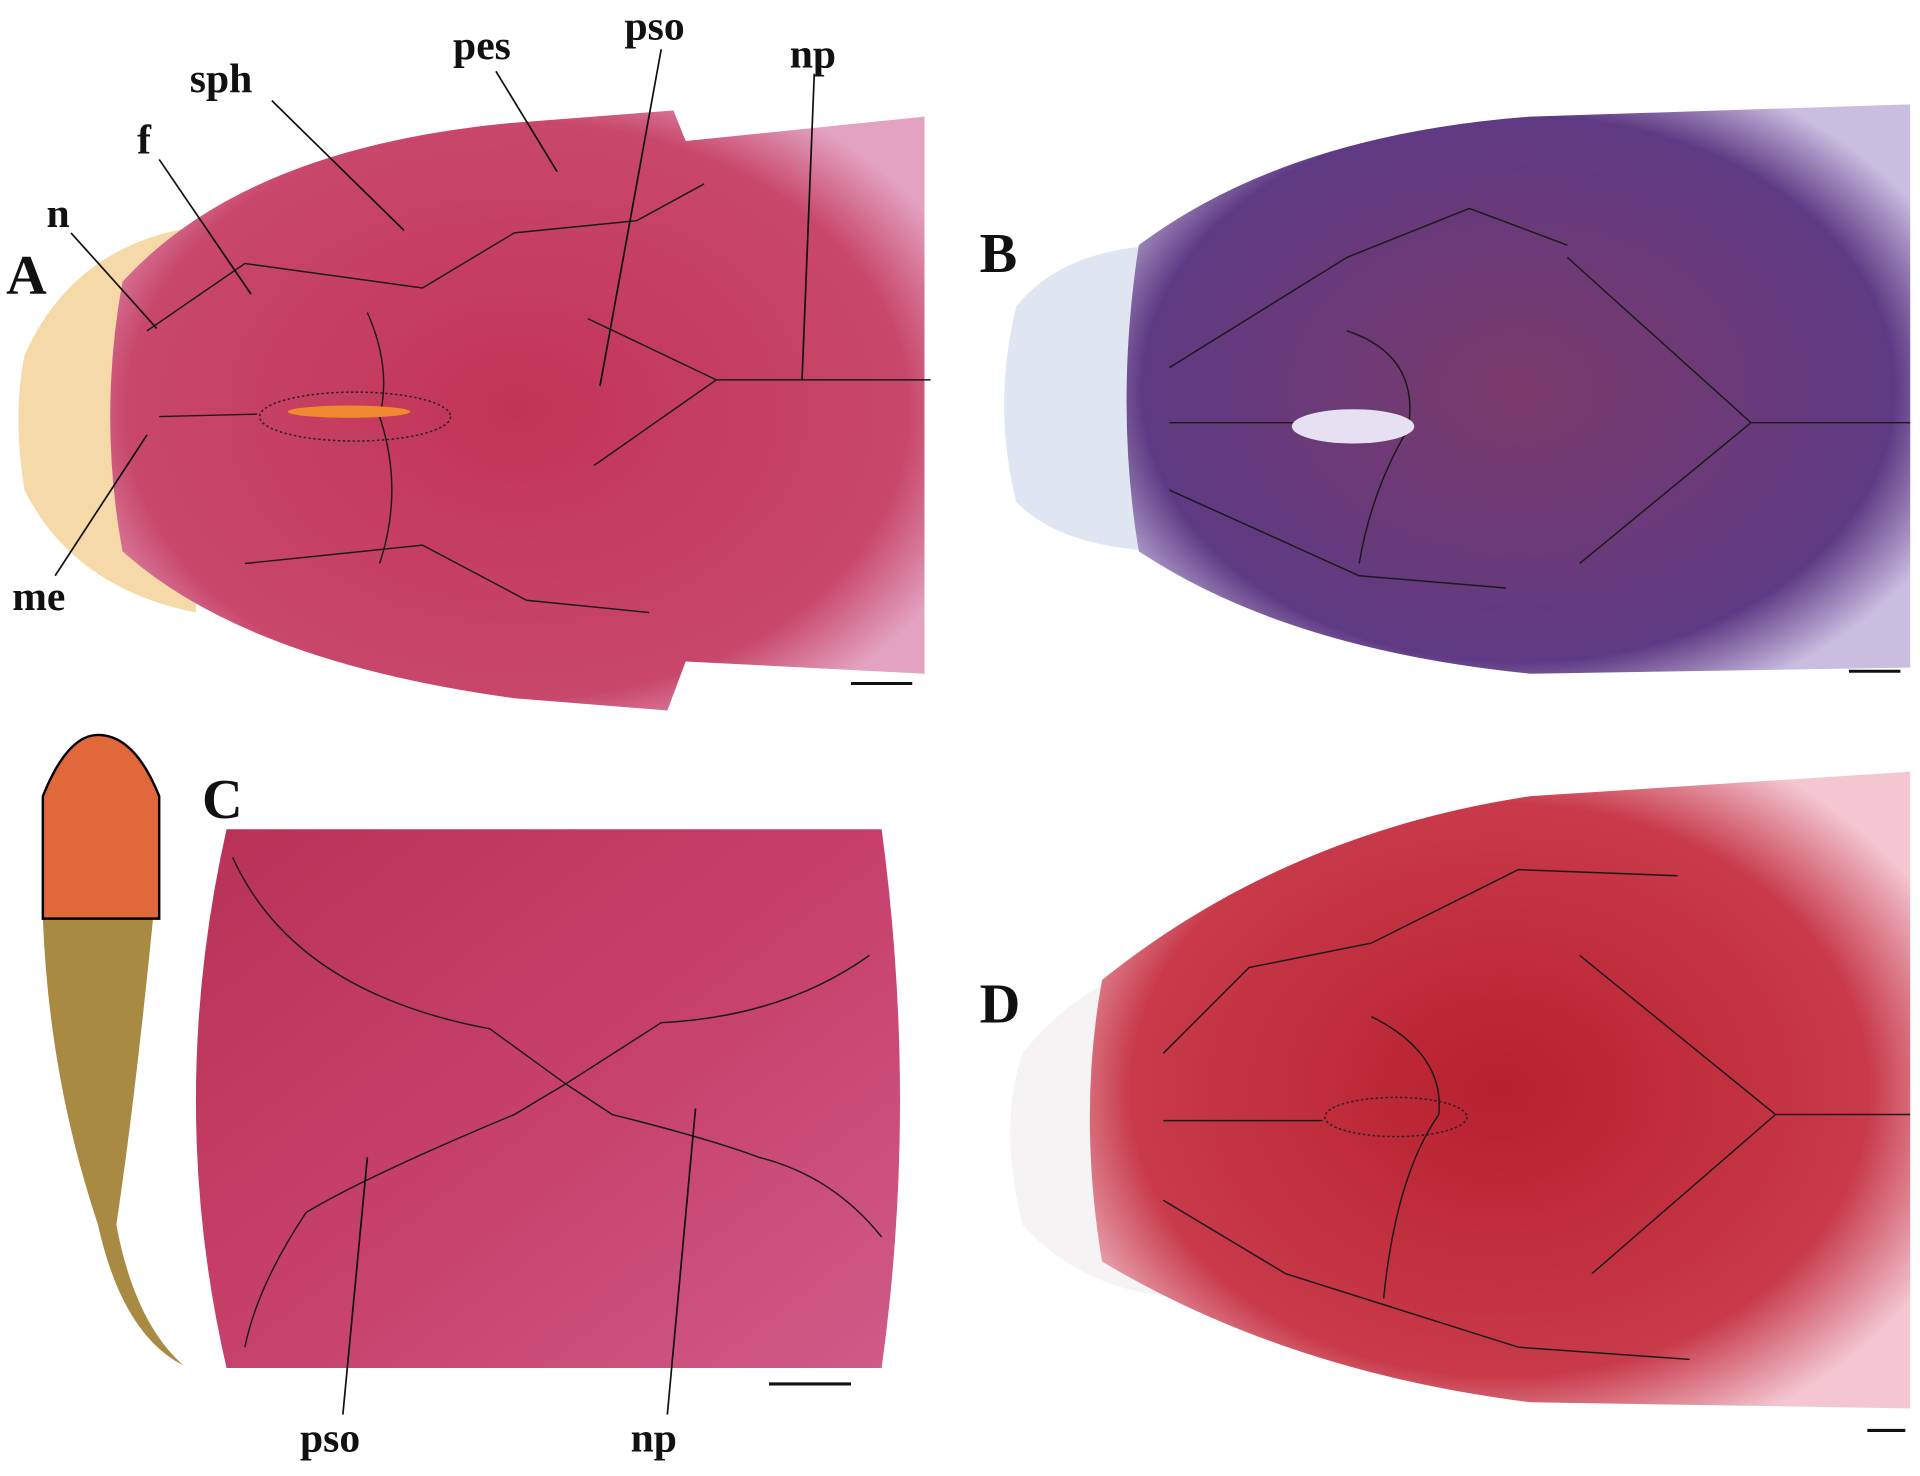 The image size is (1920, 1476). I want to click on panel-b-fontanel, so click(1353, 426).